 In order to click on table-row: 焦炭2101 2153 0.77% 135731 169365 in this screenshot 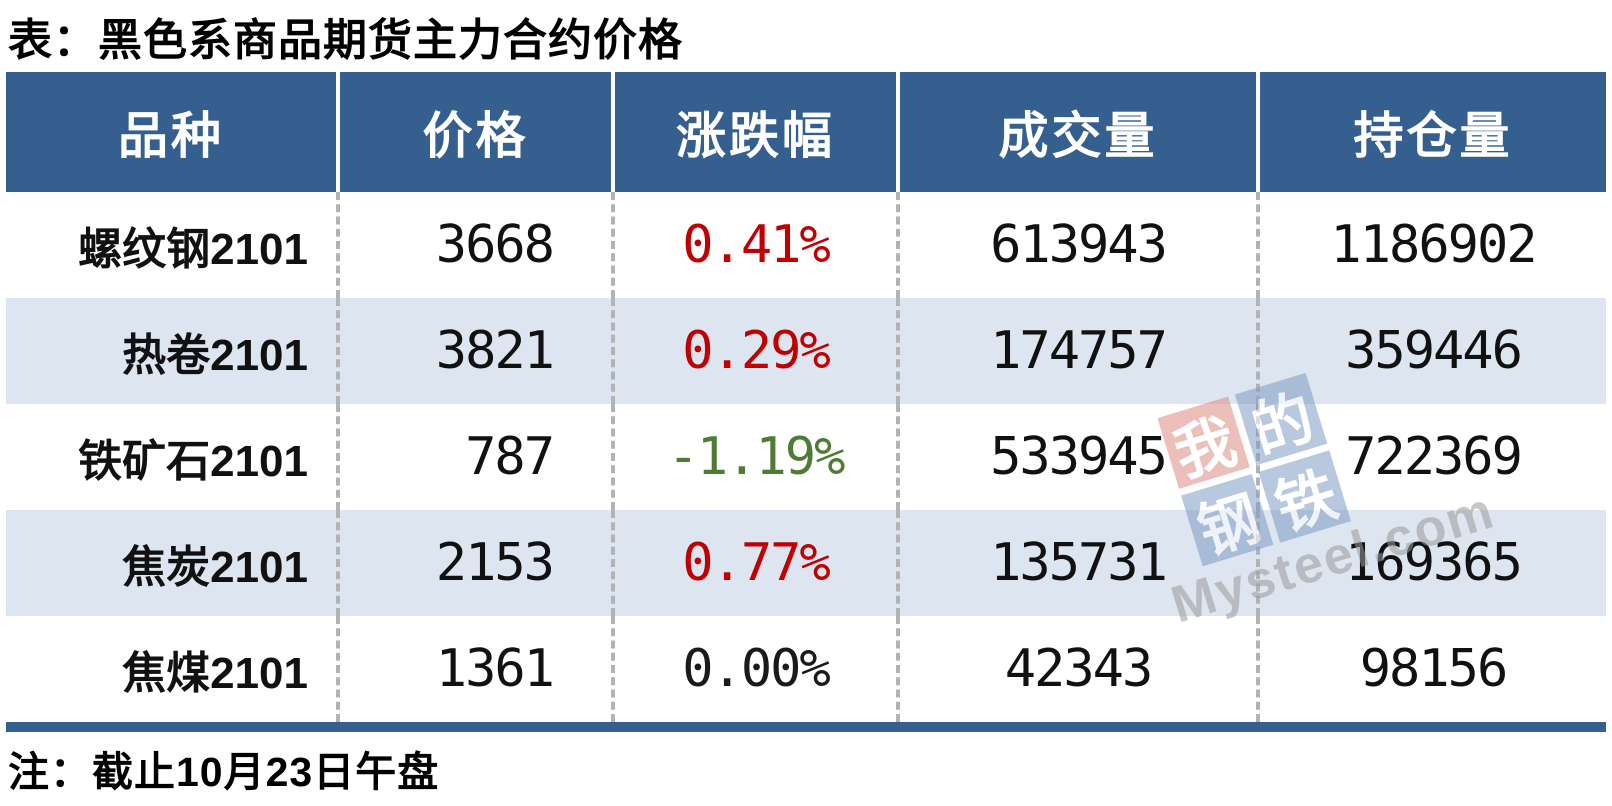, I will do `click(806, 563)`.